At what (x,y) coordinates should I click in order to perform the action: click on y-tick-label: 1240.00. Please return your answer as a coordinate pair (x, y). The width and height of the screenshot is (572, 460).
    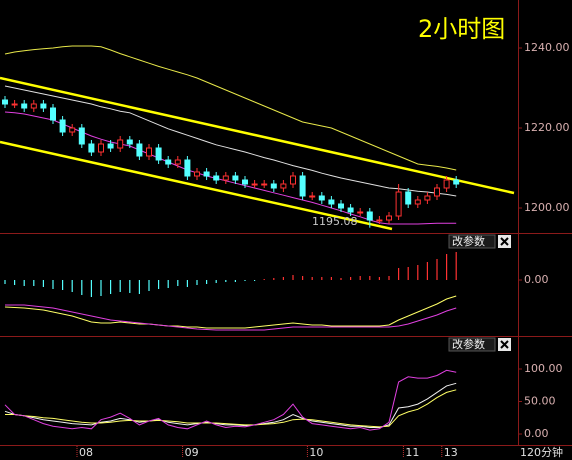
    Looking at the image, I should click on (547, 47).